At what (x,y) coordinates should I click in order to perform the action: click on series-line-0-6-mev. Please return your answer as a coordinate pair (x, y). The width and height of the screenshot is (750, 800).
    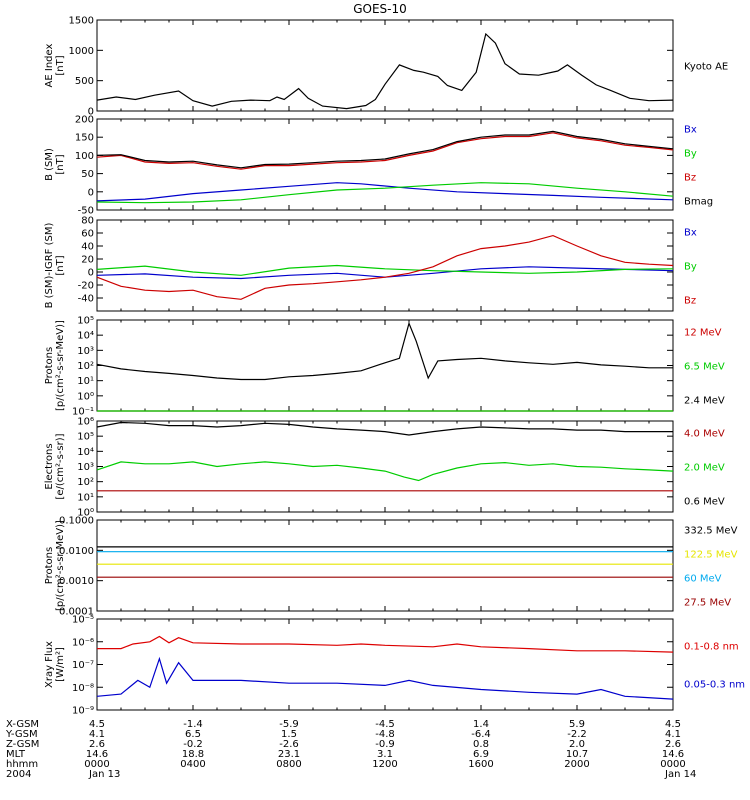
    Looking at the image, I should click on (384, 428).